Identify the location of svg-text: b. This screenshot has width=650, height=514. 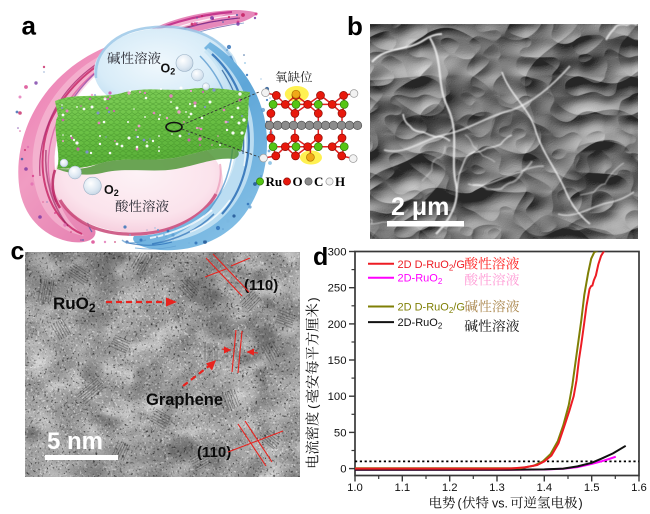
(355, 26).